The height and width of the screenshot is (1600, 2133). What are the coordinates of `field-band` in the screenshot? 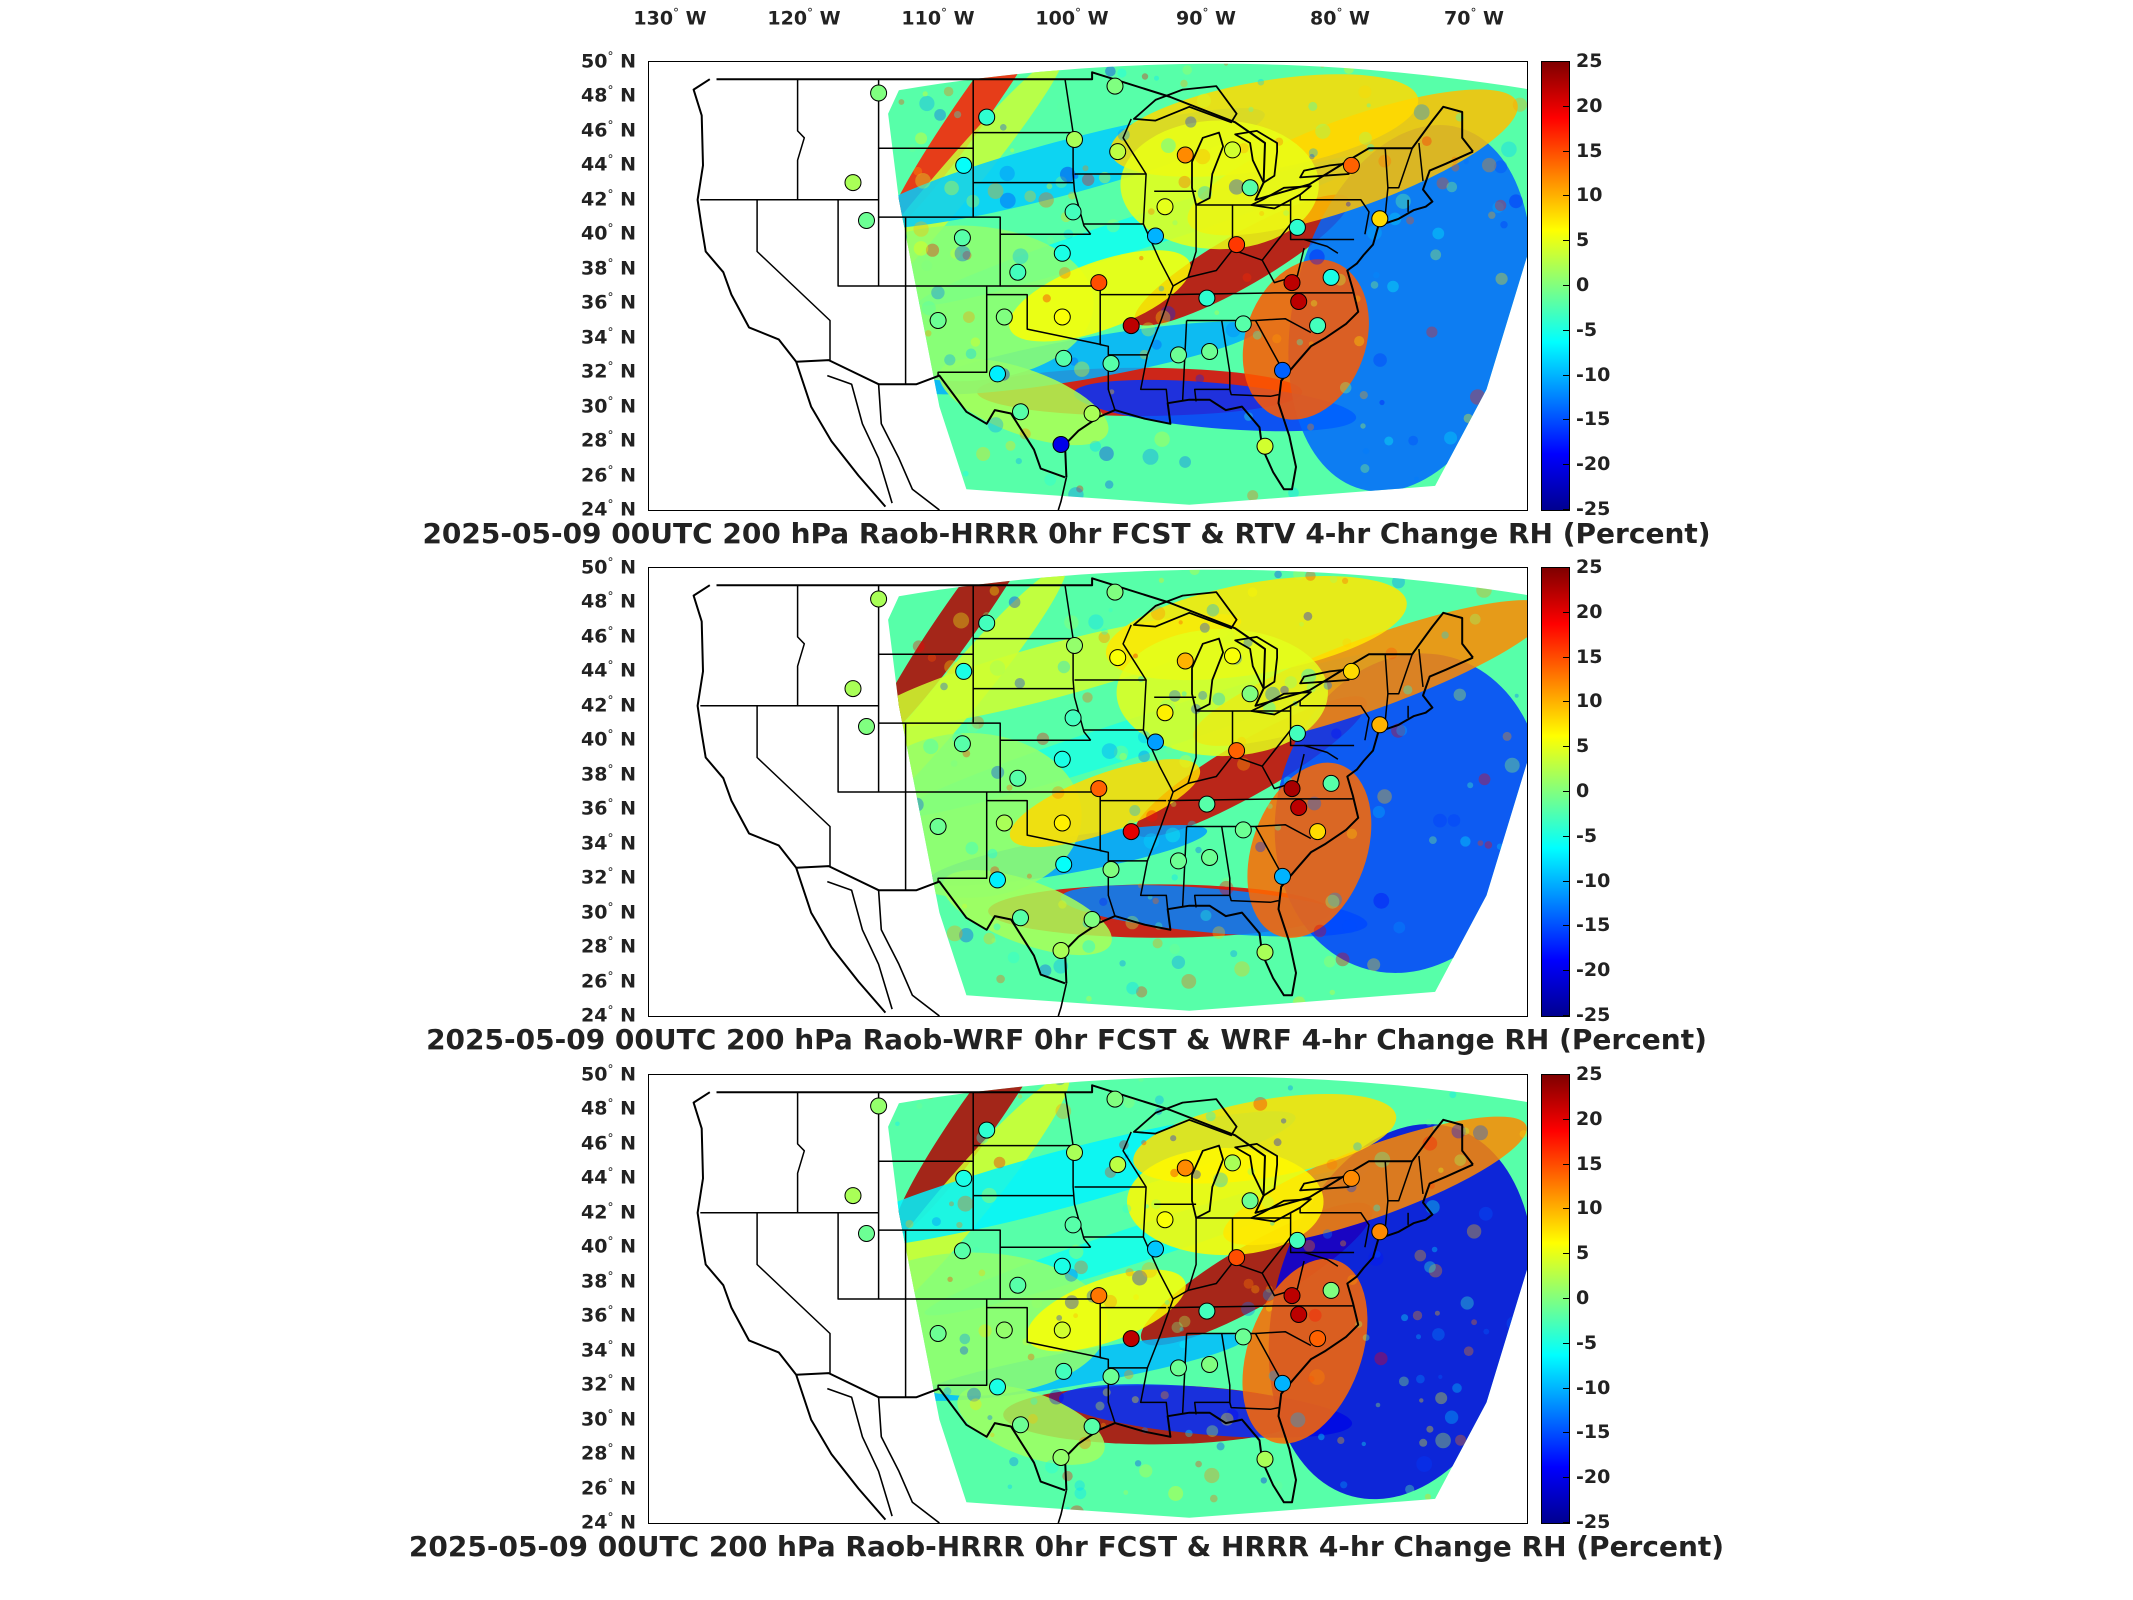 It's located at (1031, 1424).